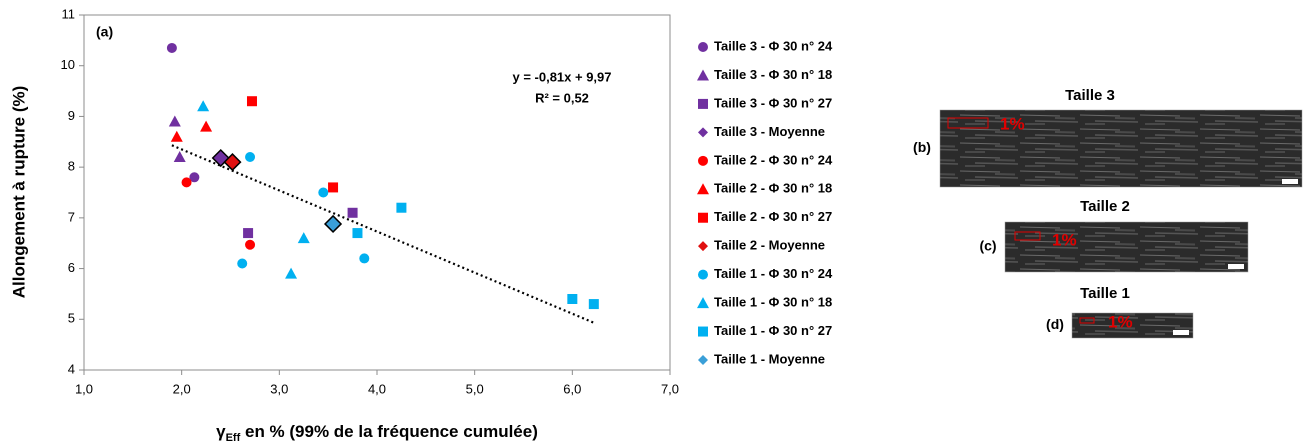 The height and width of the screenshot is (448, 1311). What do you see at coordinates (773, 102) in the screenshot?
I see `legend-label: Taille 3 - Φ 30 n° 27` at bounding box center [773, 102].